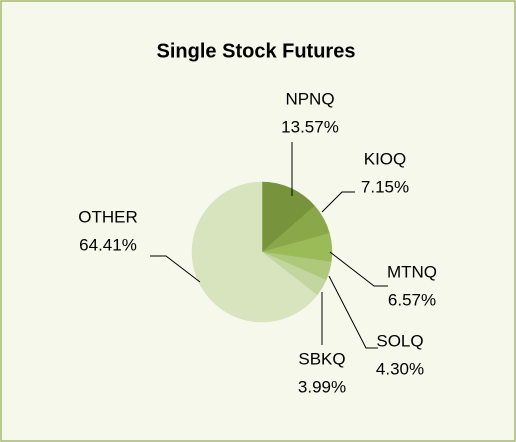 The height and width of the screenshot is (442, 516). Describe the element at coordinates (400, 368) in the screenshot. I see `slice-value: 4.30%` at that location.